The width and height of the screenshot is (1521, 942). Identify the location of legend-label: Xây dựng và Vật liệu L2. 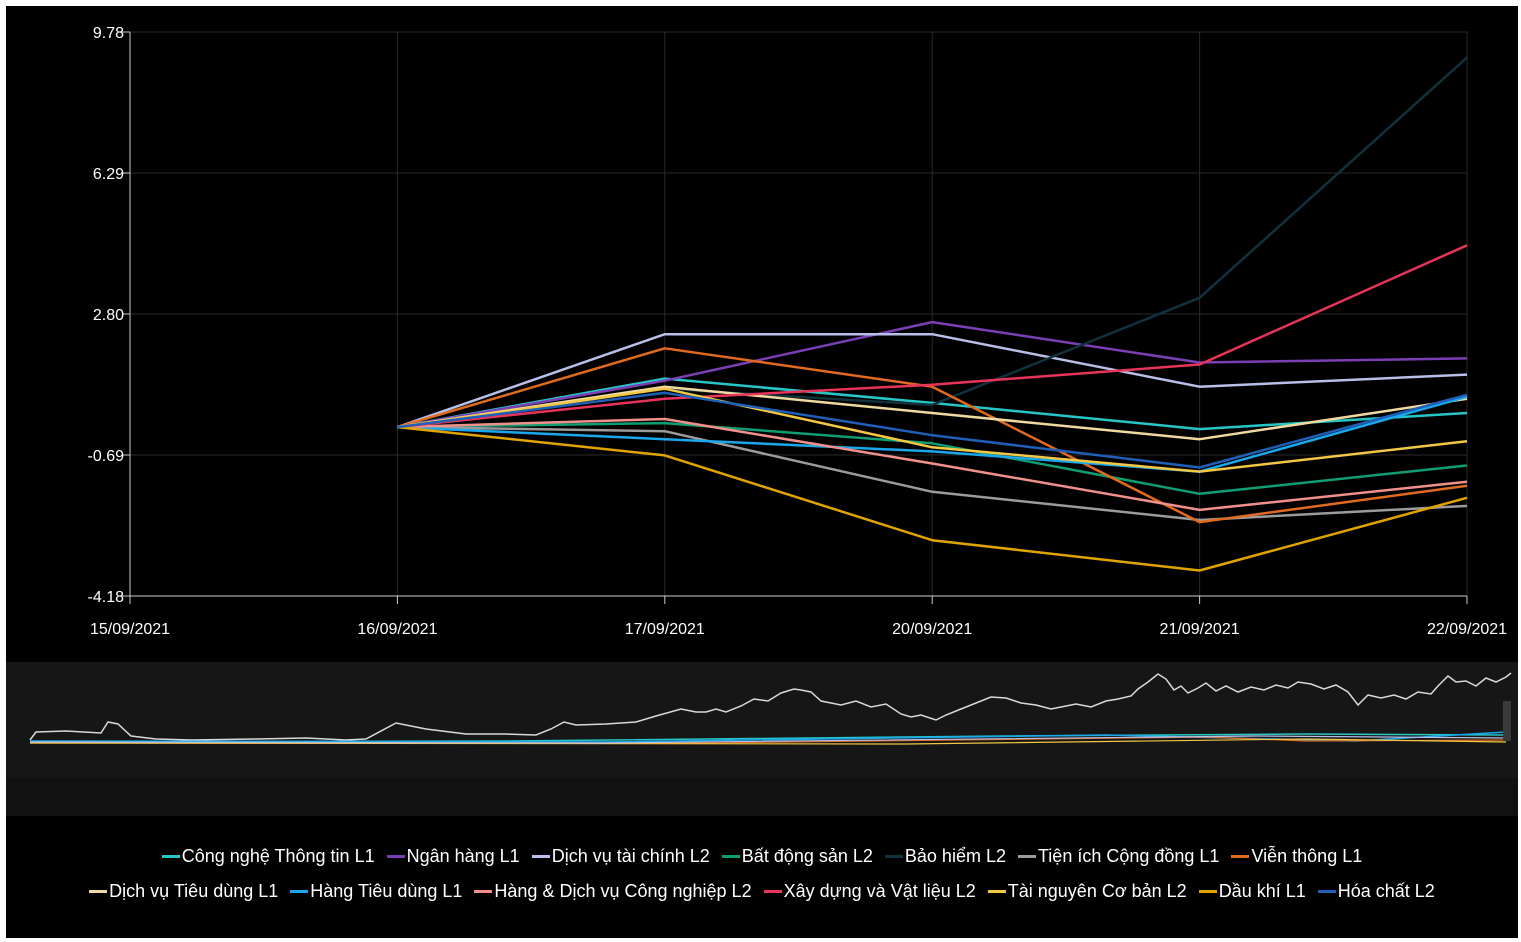
(879, 891).